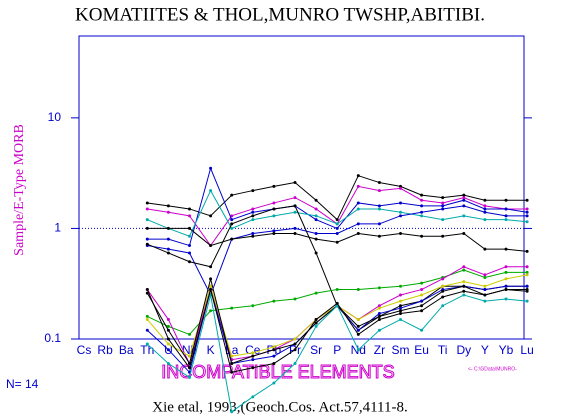 The width and height of the screenshot is (561, 420). I want to click on x-tick-label: Lu, so click(526, 350).